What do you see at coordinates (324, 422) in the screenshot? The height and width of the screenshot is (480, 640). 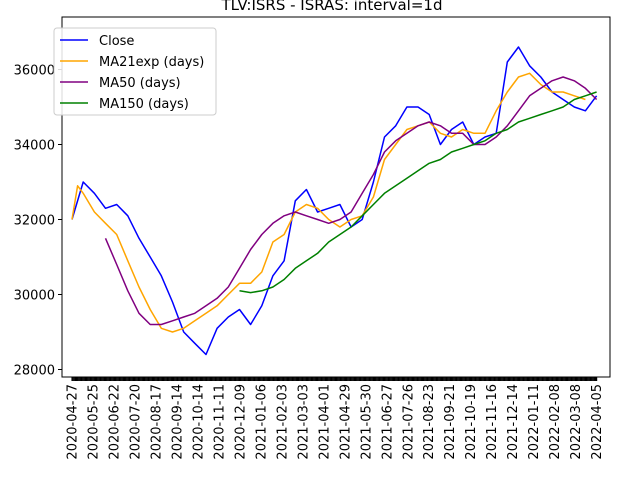 I see `x-tick-label: 2021-04-01` at bounding box center [324, 422].